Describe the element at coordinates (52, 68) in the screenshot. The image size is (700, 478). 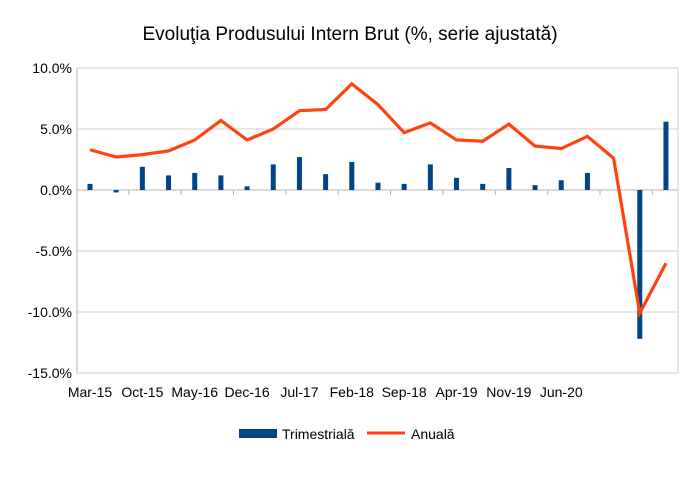
I see `y-tick-label: 10.0%` at that location.